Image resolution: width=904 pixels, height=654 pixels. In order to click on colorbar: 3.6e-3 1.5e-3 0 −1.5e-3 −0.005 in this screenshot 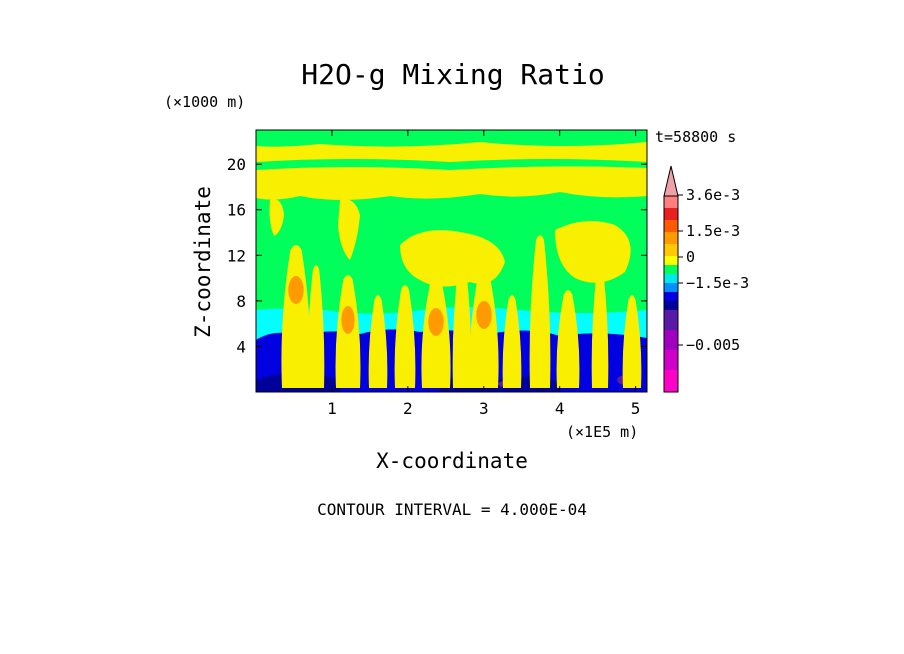, I will do `click(706, 279)`.